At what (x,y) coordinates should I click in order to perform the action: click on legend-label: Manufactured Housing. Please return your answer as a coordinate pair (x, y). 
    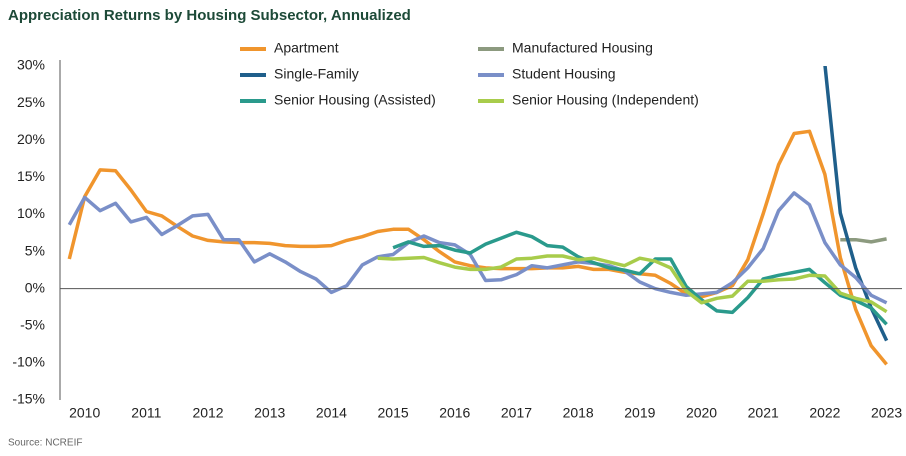
    Looking at the image, I should click on (582, 48).